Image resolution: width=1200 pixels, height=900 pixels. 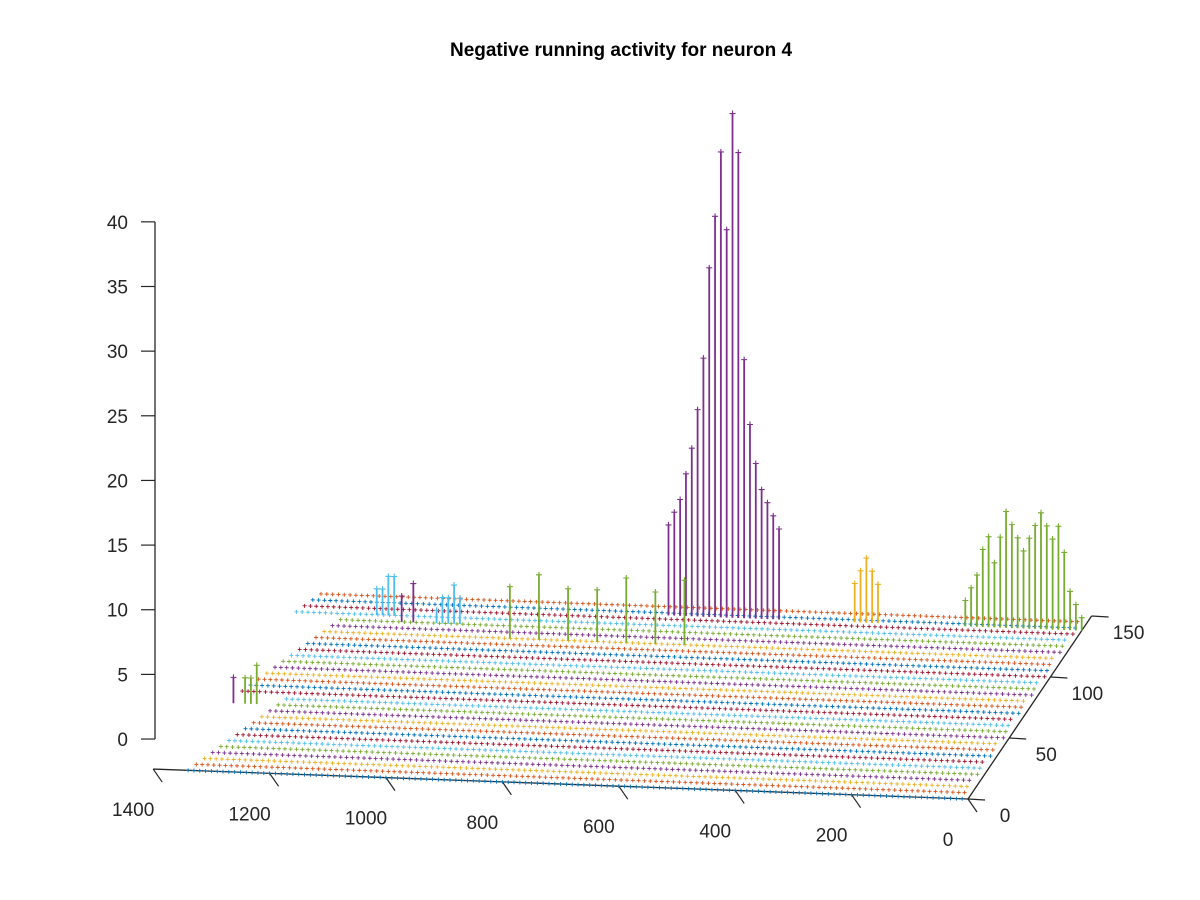 What do you see at coordinates (724, 365) in the screenshot?
I see `stem-series` at bounding box center [724, 365].